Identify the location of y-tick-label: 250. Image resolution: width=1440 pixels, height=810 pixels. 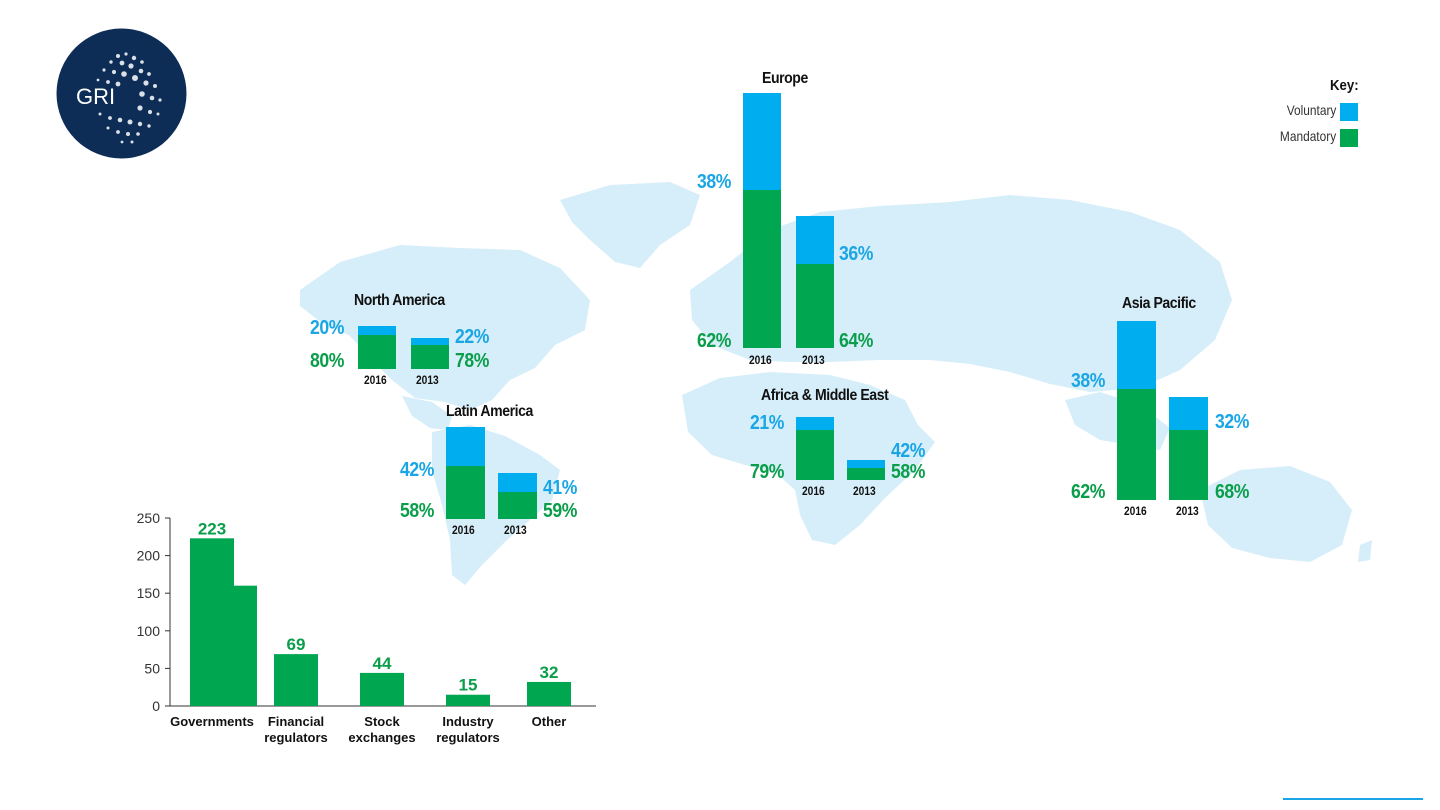
(149, 518).